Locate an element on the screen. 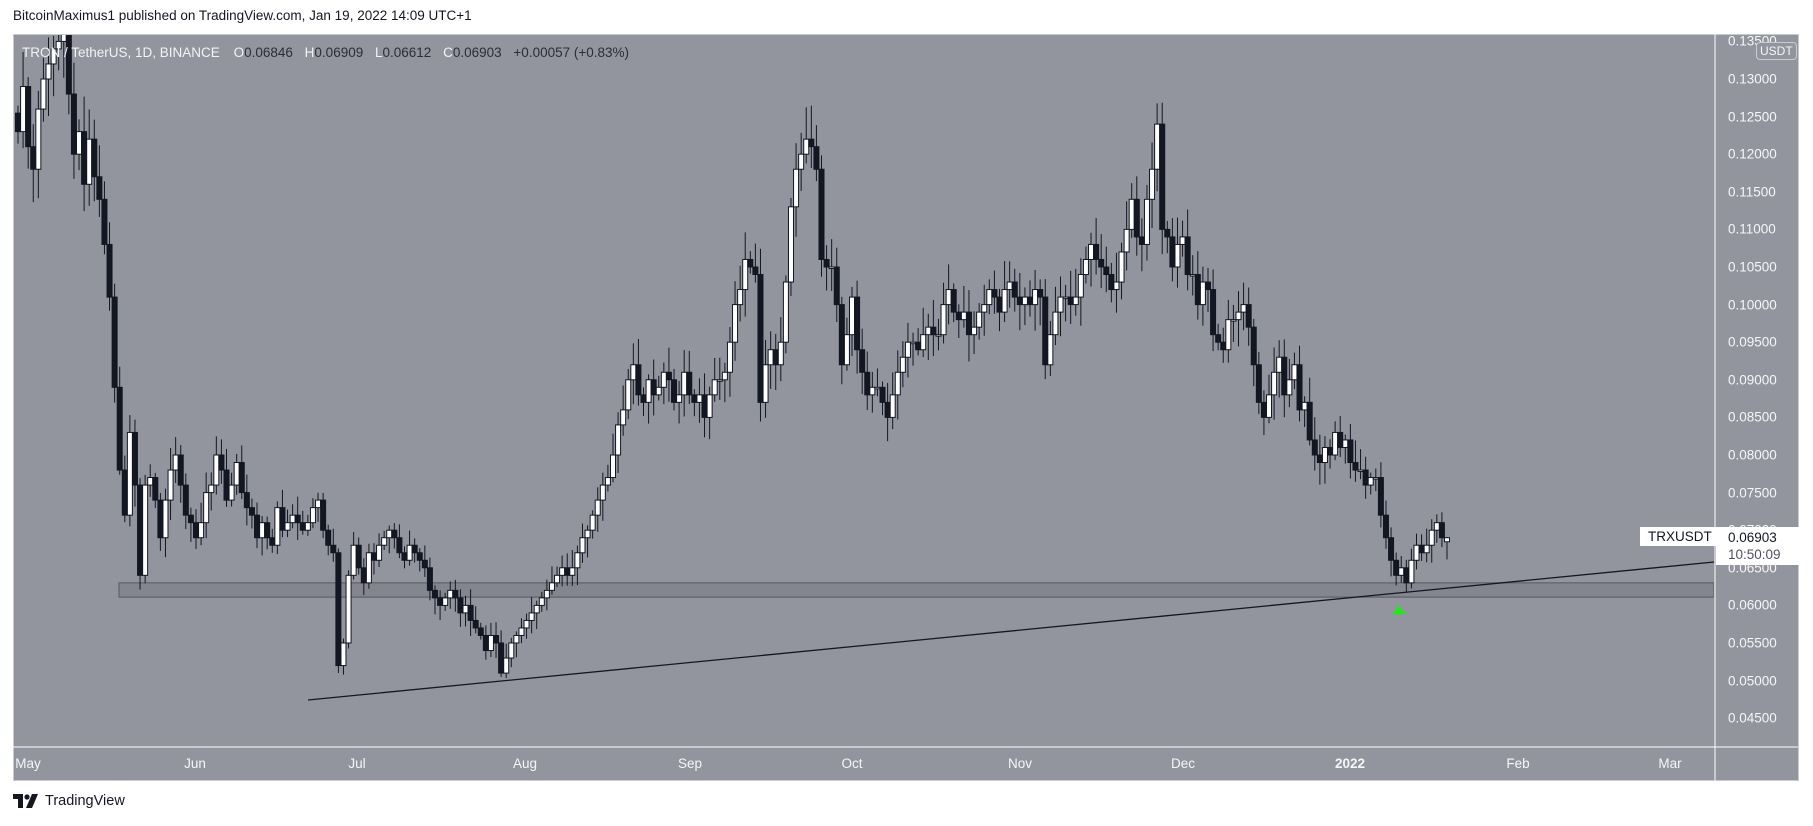 The image size is (1813, 826). legend-symbol: TRON / TetherUS, 1D, BINANCE is located at coordinates (121, 52).